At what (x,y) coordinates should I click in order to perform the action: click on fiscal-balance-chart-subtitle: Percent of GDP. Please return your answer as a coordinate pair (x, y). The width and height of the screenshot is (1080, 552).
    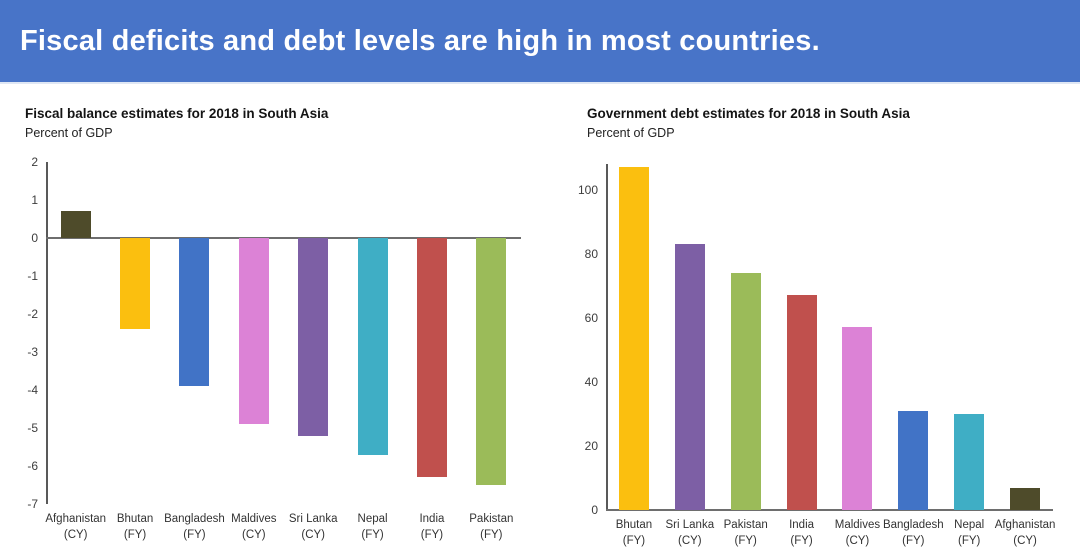
    Looking at the image, I should click on (69, 133).